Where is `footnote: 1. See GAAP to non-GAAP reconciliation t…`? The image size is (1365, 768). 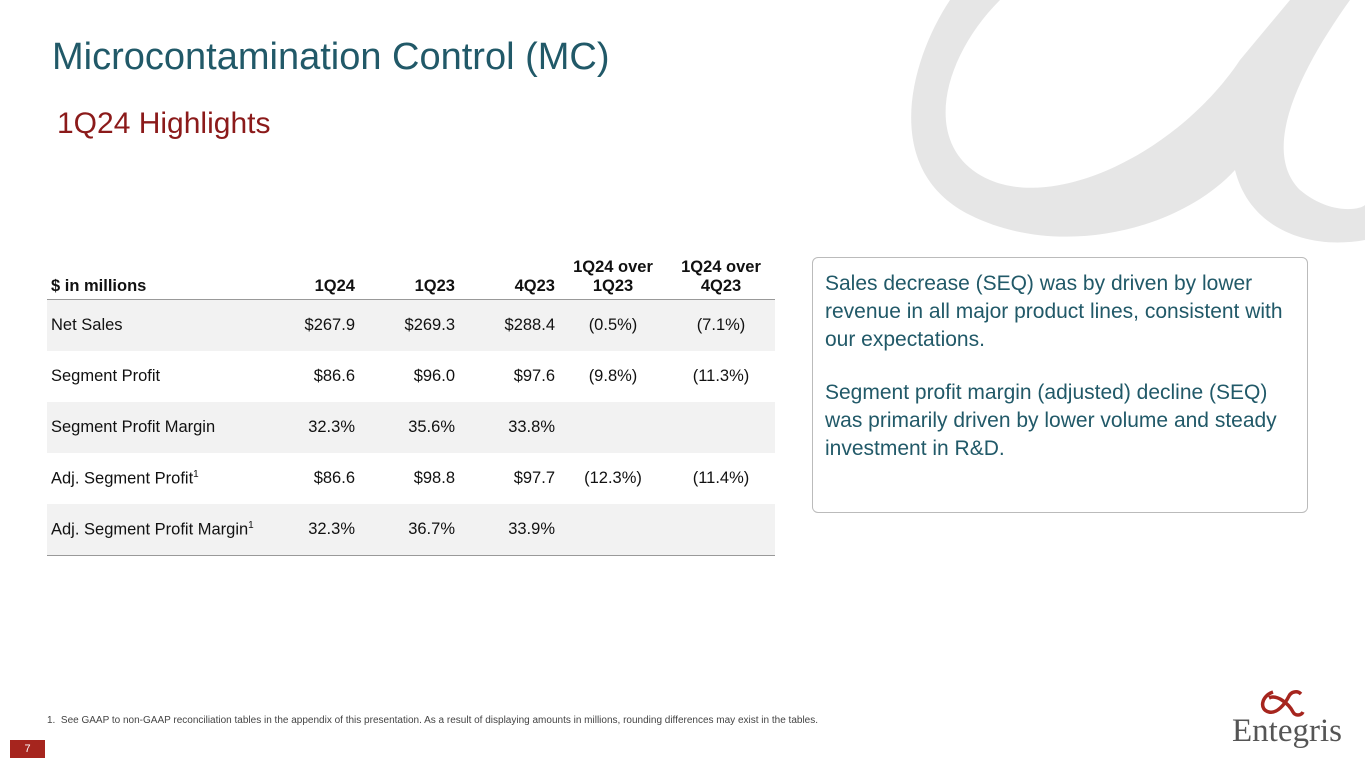 footnote: 1. See GAAP to non-GAAP reconciliation t… is located at coordinates (432, 720).